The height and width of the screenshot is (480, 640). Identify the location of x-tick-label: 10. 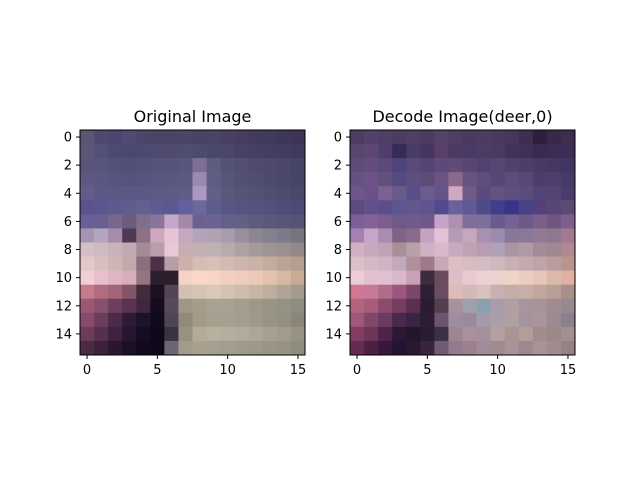
(497, 370).